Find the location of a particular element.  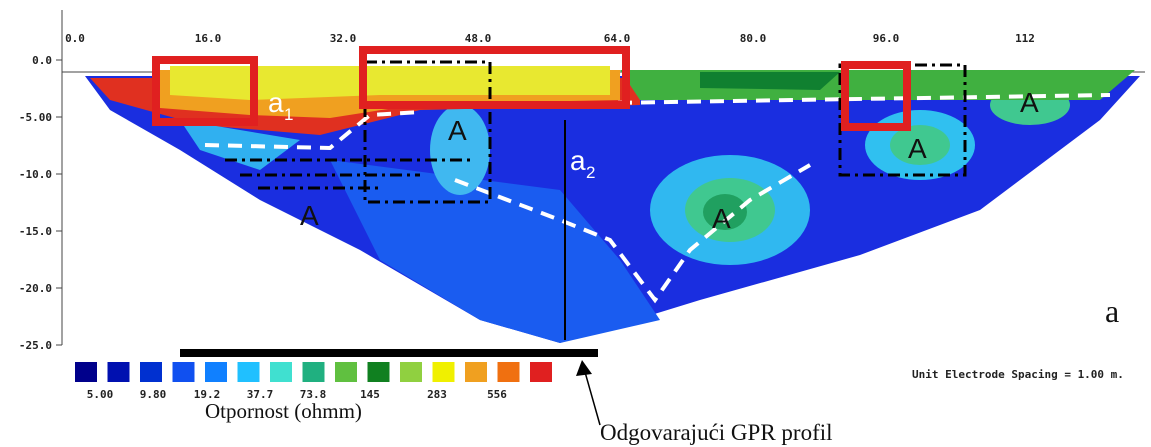

x-tick-label: 112 is located at coordinates (1025, 38).